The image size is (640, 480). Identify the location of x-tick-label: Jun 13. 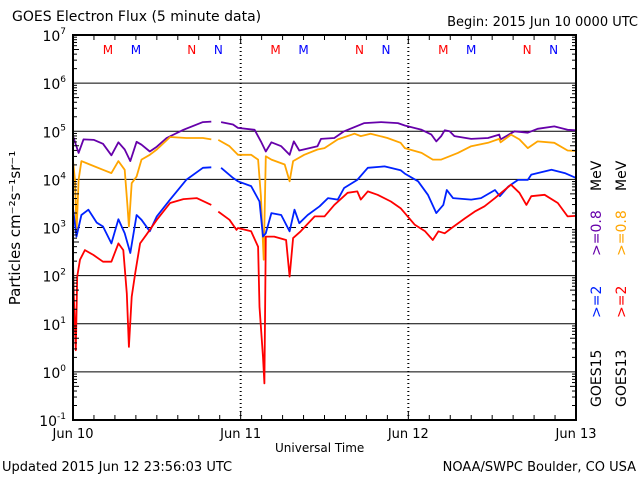
(576, 434).